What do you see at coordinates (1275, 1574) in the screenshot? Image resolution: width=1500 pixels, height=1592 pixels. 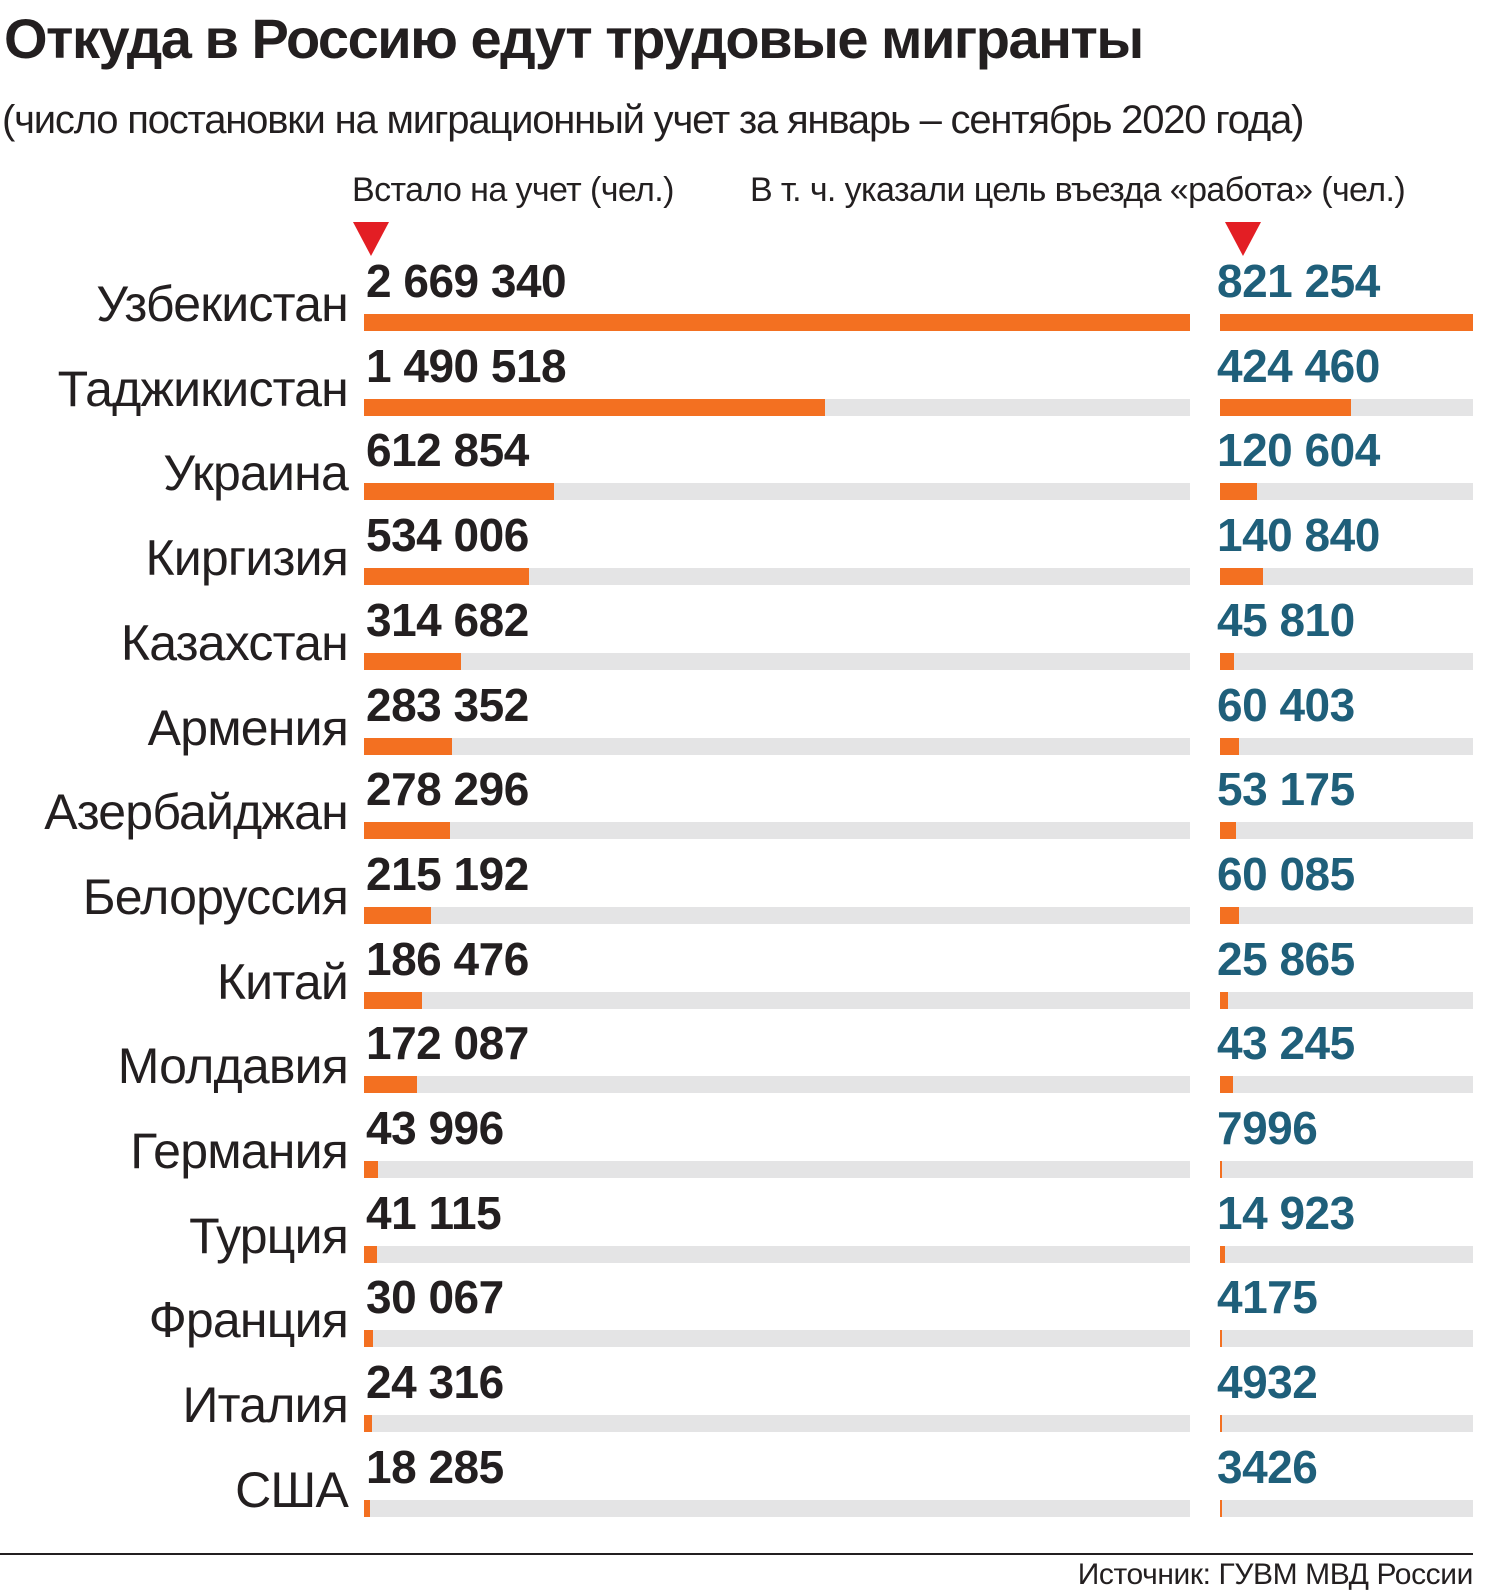 I see `source-note: Источник: ГУВМ МВД России` at bounding box center [1275, 1574].